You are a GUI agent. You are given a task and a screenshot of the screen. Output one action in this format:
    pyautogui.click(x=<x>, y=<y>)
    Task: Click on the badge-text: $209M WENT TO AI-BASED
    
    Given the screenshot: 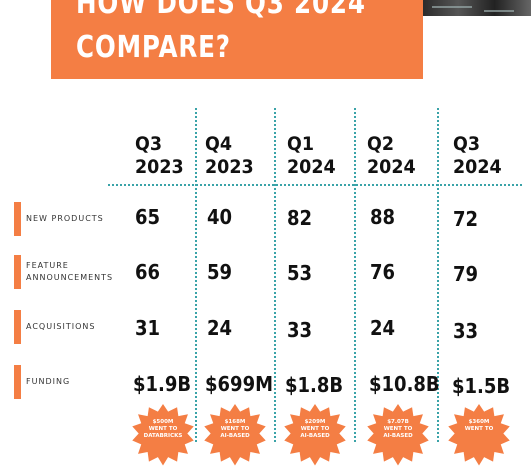 What is the action you would take?
    pyautogui.click(x=314, y=429)
    